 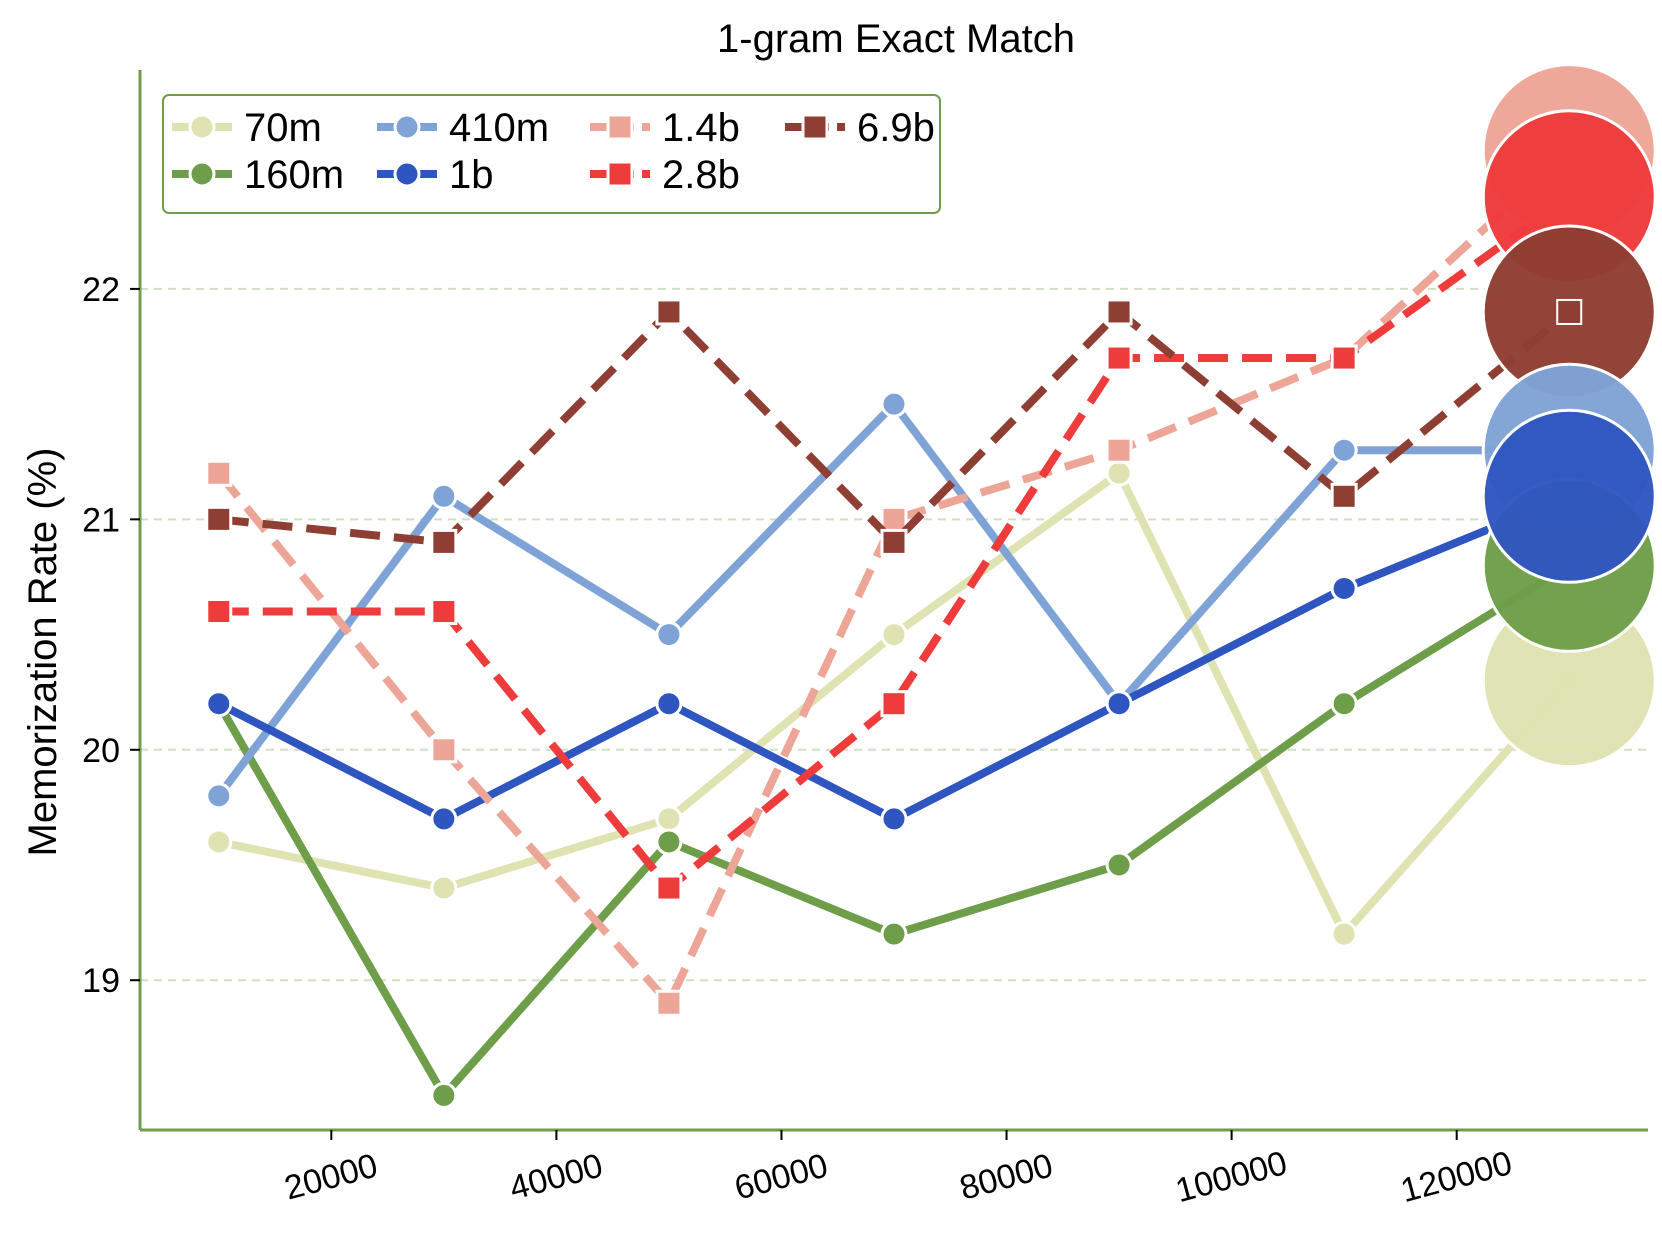 What do you see at coordinates (101, 290) in the screenshot?
I see `y-tick-label-3: 22` at bounding box center [101, 290].